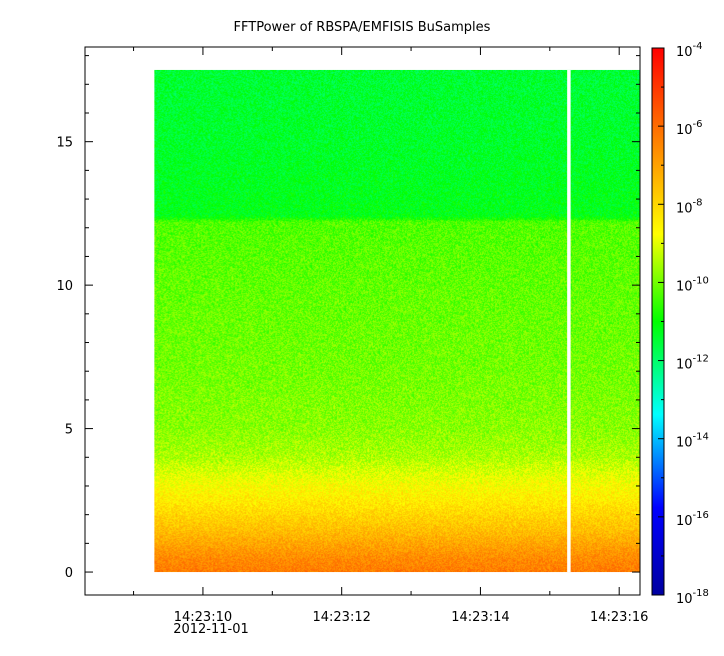 Image resolution: width=724 pixels, height=656 pixels. I want to click on colorbar-ticks: 10⁻⁴ 10⁻⁶ 10⁻⁸ 10⁻¹⁰ 10⁻¹² 10⁻¹⁴ 10⁻¹⁶ 10⁻¹⁸, so click(683, 324).